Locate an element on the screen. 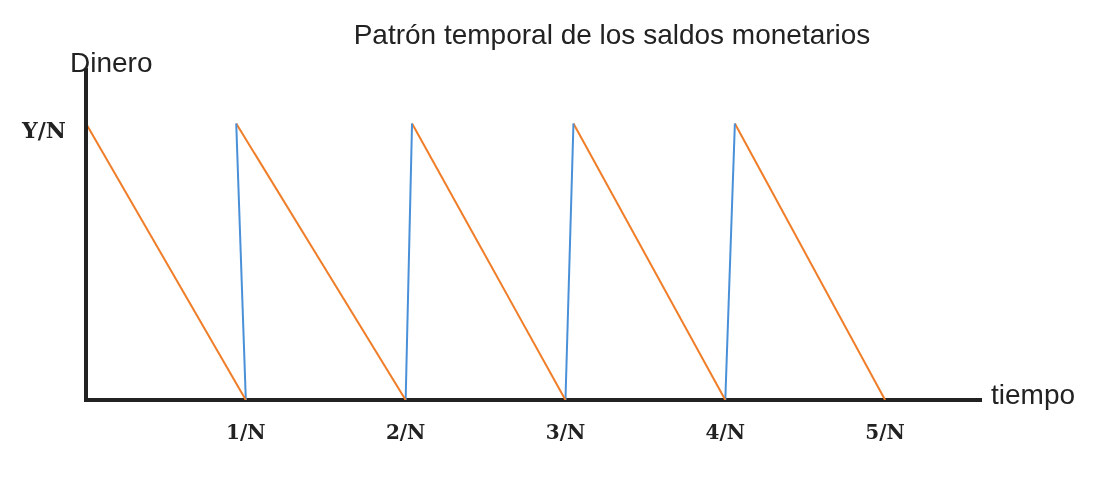  x-tick-label: 4/N is located at coordinates (725, 432).